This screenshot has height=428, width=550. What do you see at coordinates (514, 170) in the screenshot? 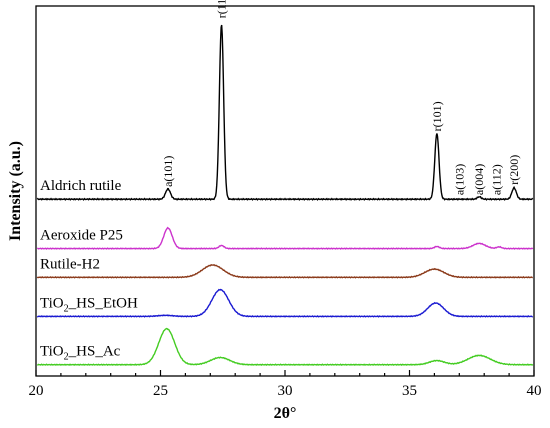
I see `peak-annotation-6: r(200)` at bounding box center [514, 170].